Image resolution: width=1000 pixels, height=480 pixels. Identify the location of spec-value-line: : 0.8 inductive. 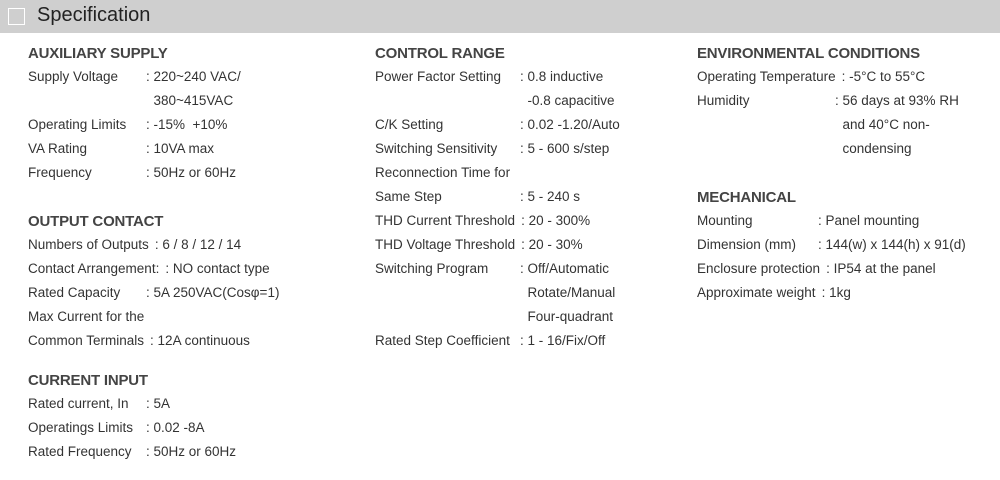
(562, 76).